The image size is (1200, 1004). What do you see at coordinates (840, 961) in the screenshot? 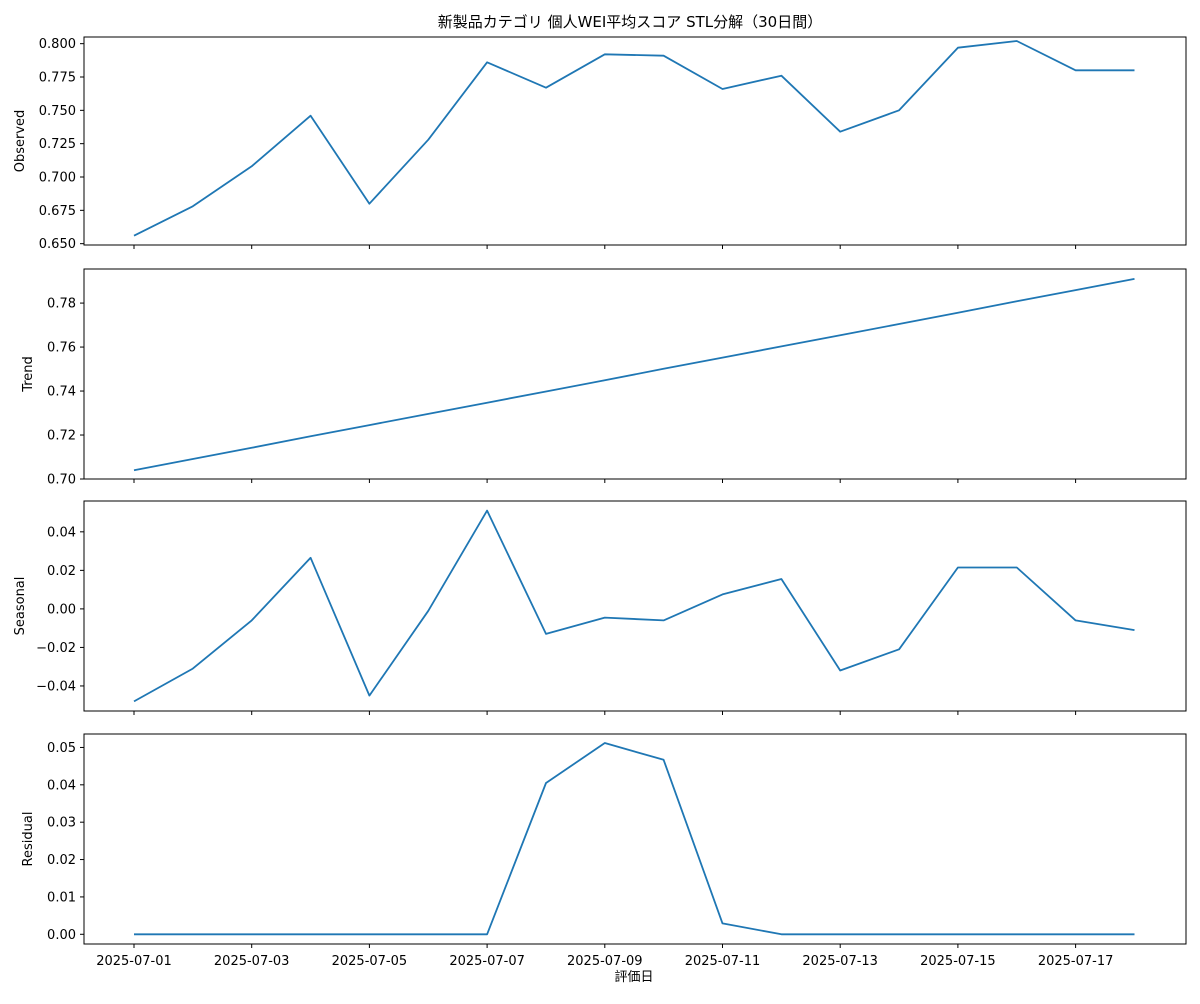
I see `x-tick-label: 2025-07-13` at bounding box center [840, 961].